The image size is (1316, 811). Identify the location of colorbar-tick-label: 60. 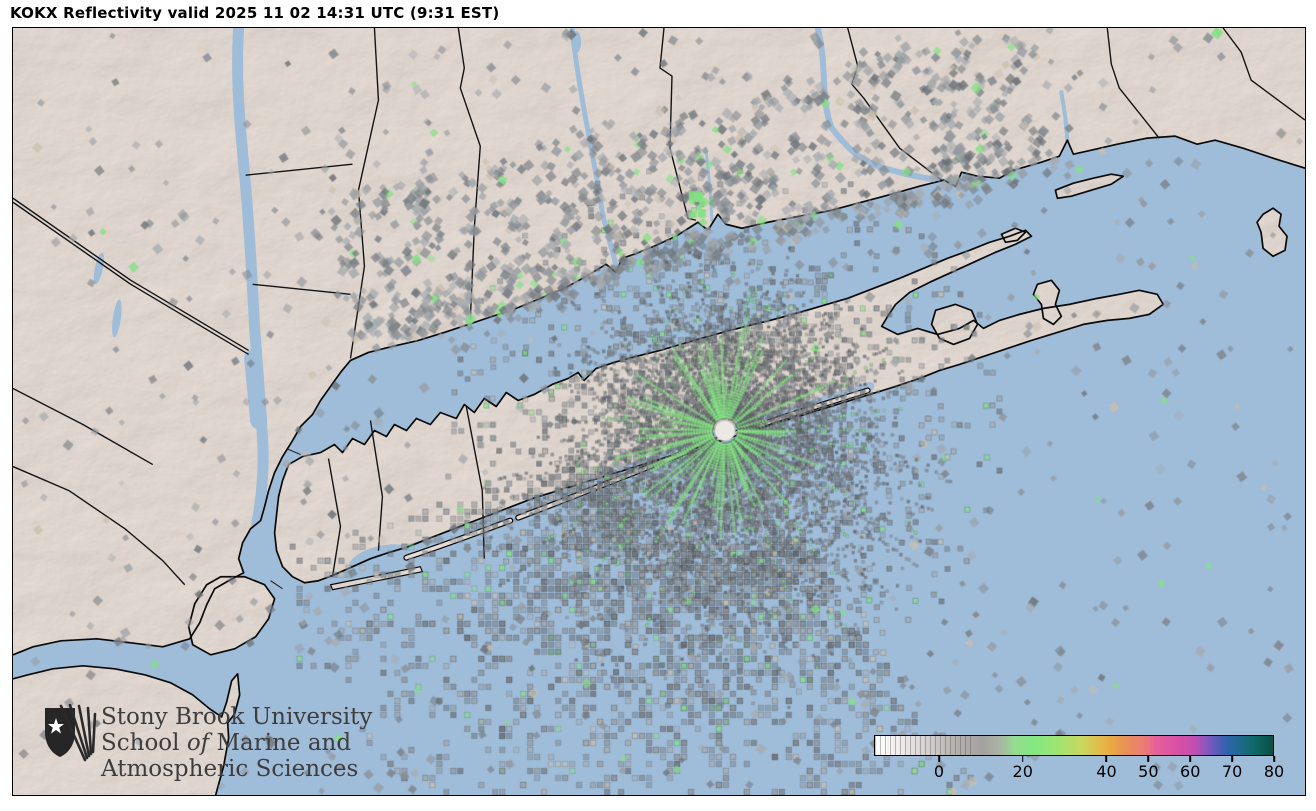
(1190, 771).